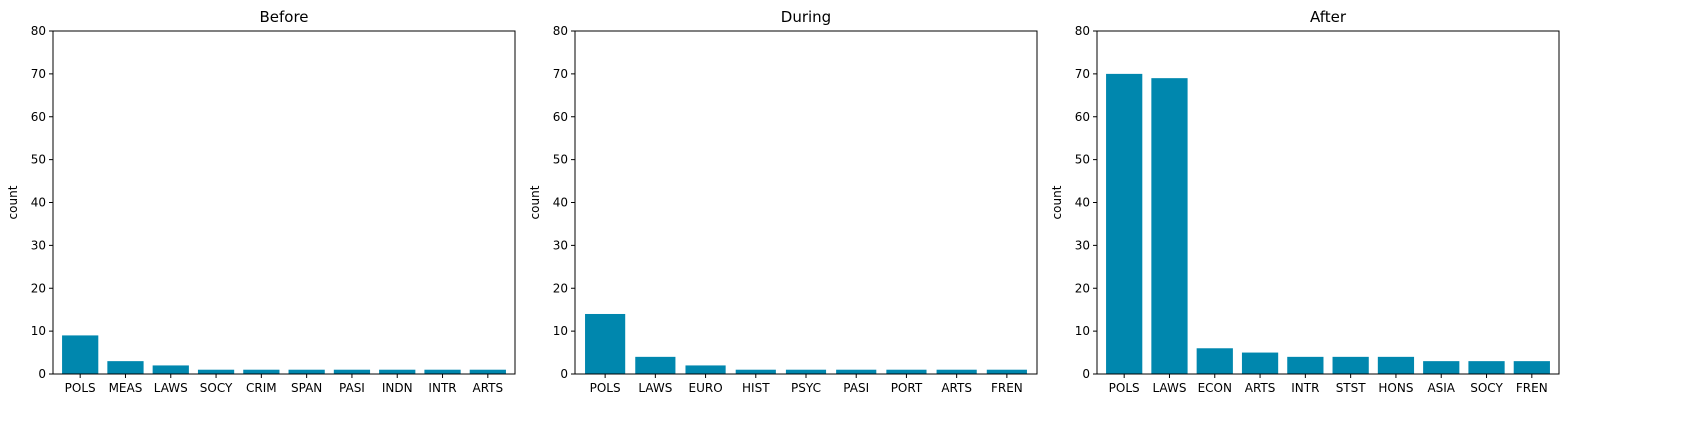  Describe the element at coordinates (1328, 17) in the screenshot. I see `chart-title: After` at that location.